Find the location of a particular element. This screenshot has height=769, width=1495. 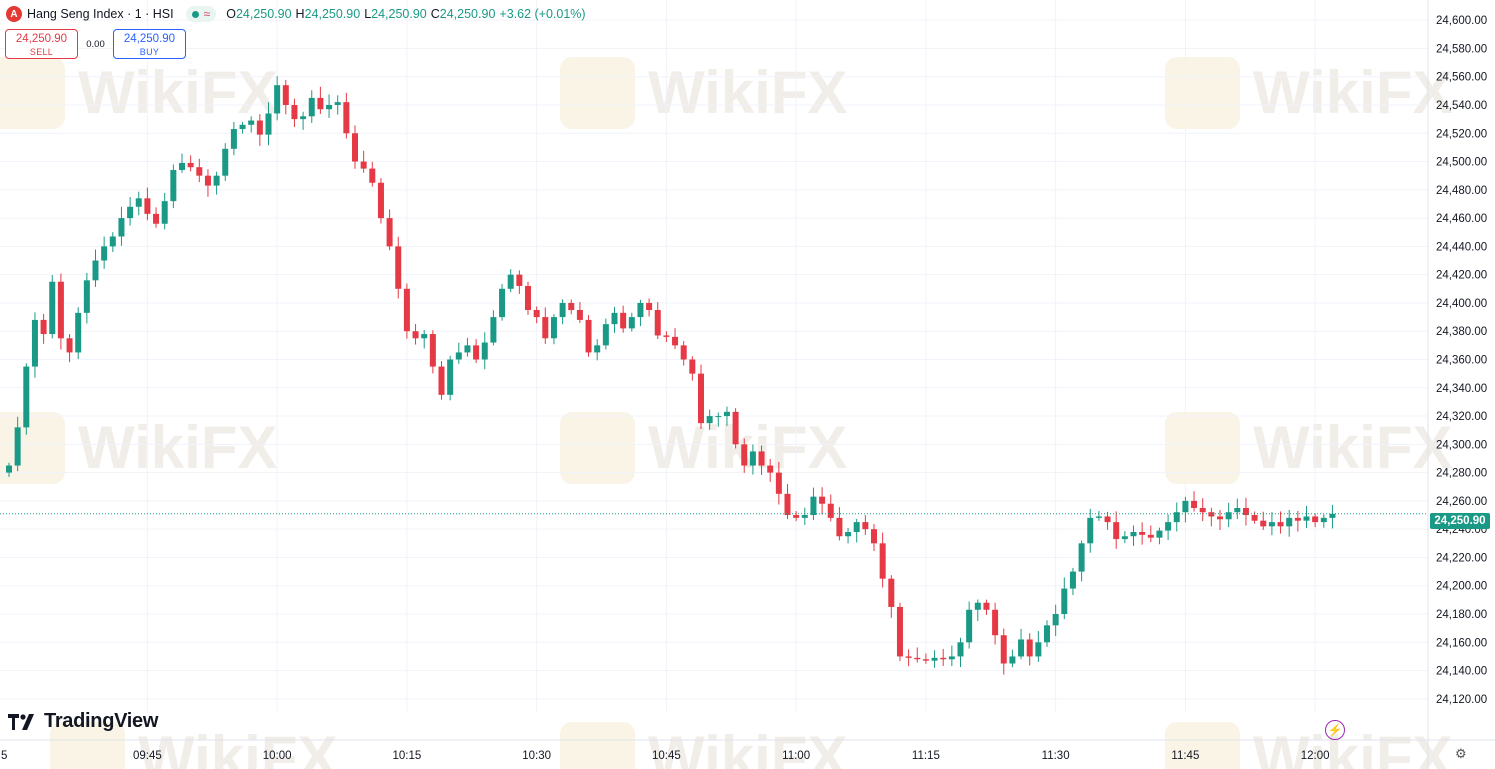

sell-button: 24,250.90 SELL is located at coordinates (41, 44).